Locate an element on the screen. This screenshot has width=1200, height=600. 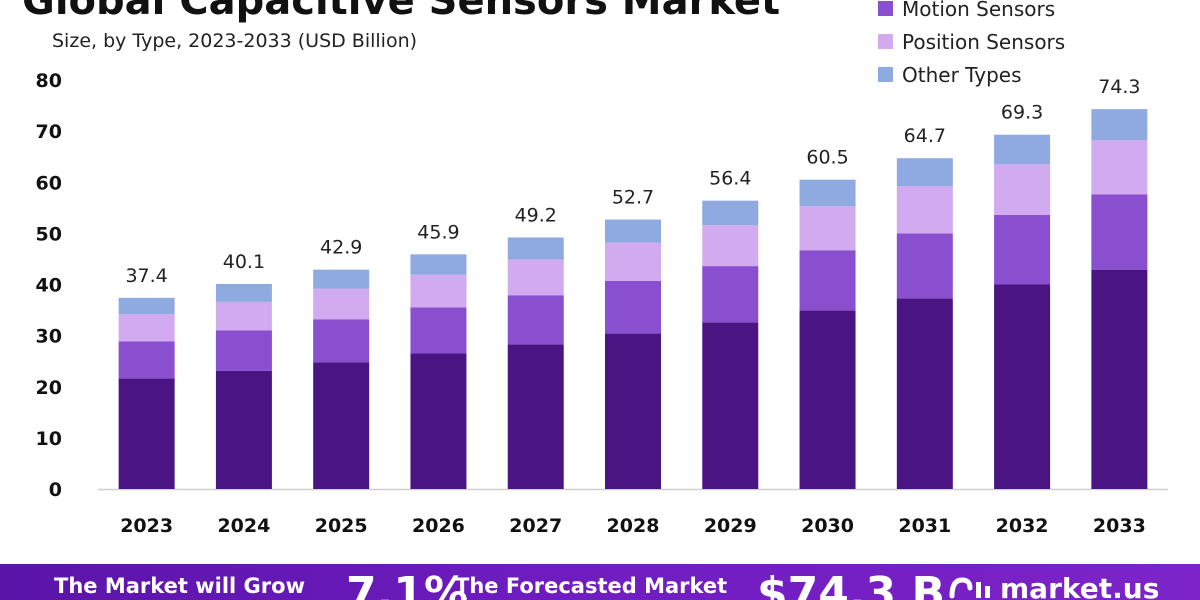
bar-total-label: 37.4 is located at coordinates (146, 276).